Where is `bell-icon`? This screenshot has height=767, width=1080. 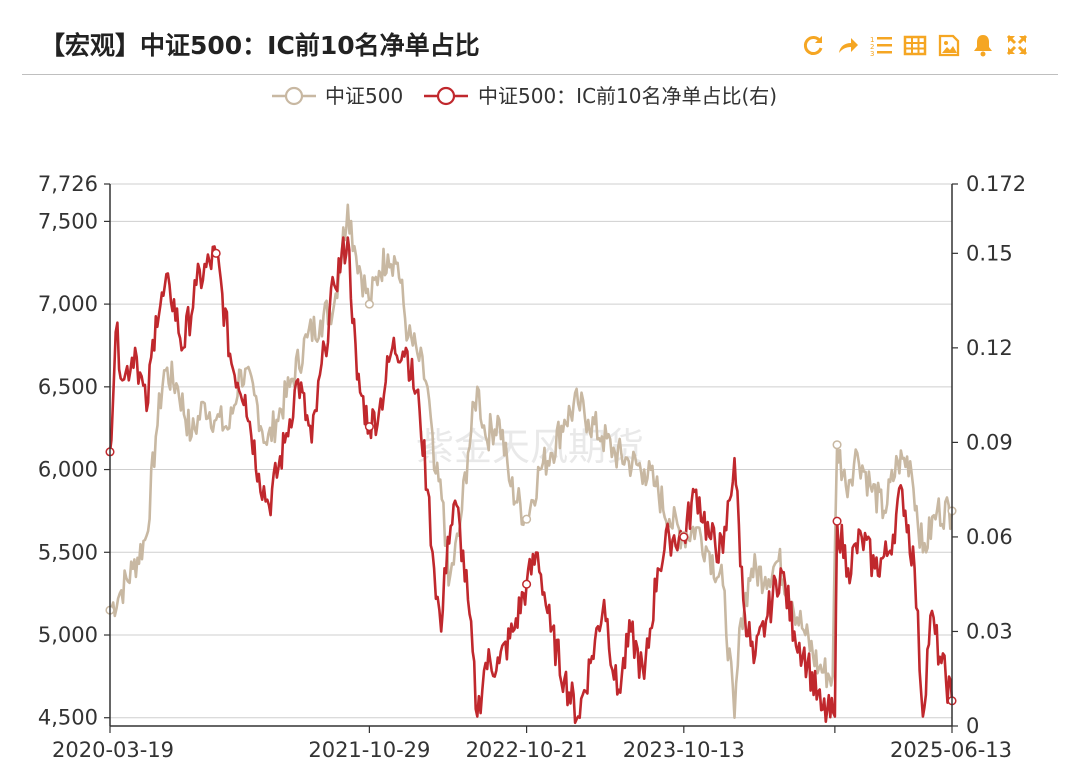
bell-icon is located at coordinates (983, 45).